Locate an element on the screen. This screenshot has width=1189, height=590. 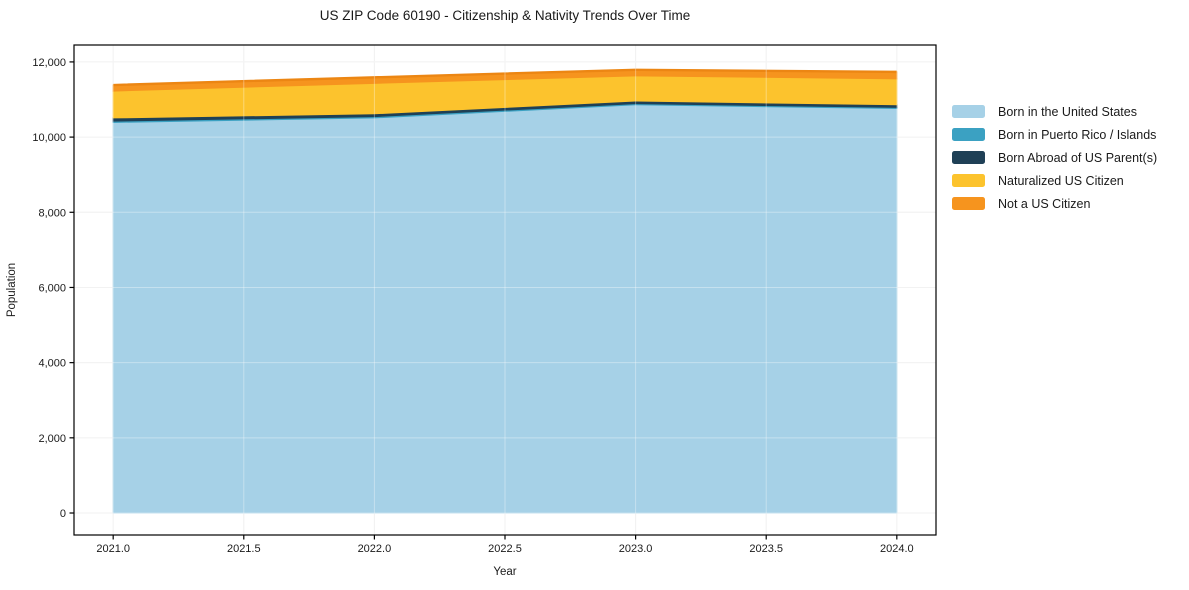
legend-label: Not a US Citizen is located at coordinates (1044, 203).